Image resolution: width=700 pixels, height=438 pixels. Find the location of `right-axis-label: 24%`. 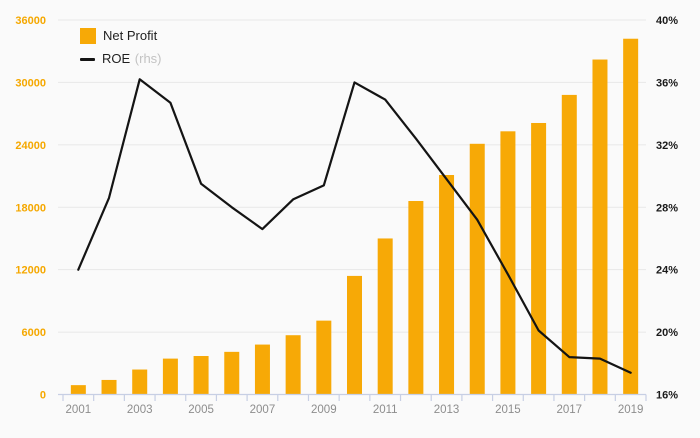

right-axis-label: 24% is located at coordinates (667, 271).